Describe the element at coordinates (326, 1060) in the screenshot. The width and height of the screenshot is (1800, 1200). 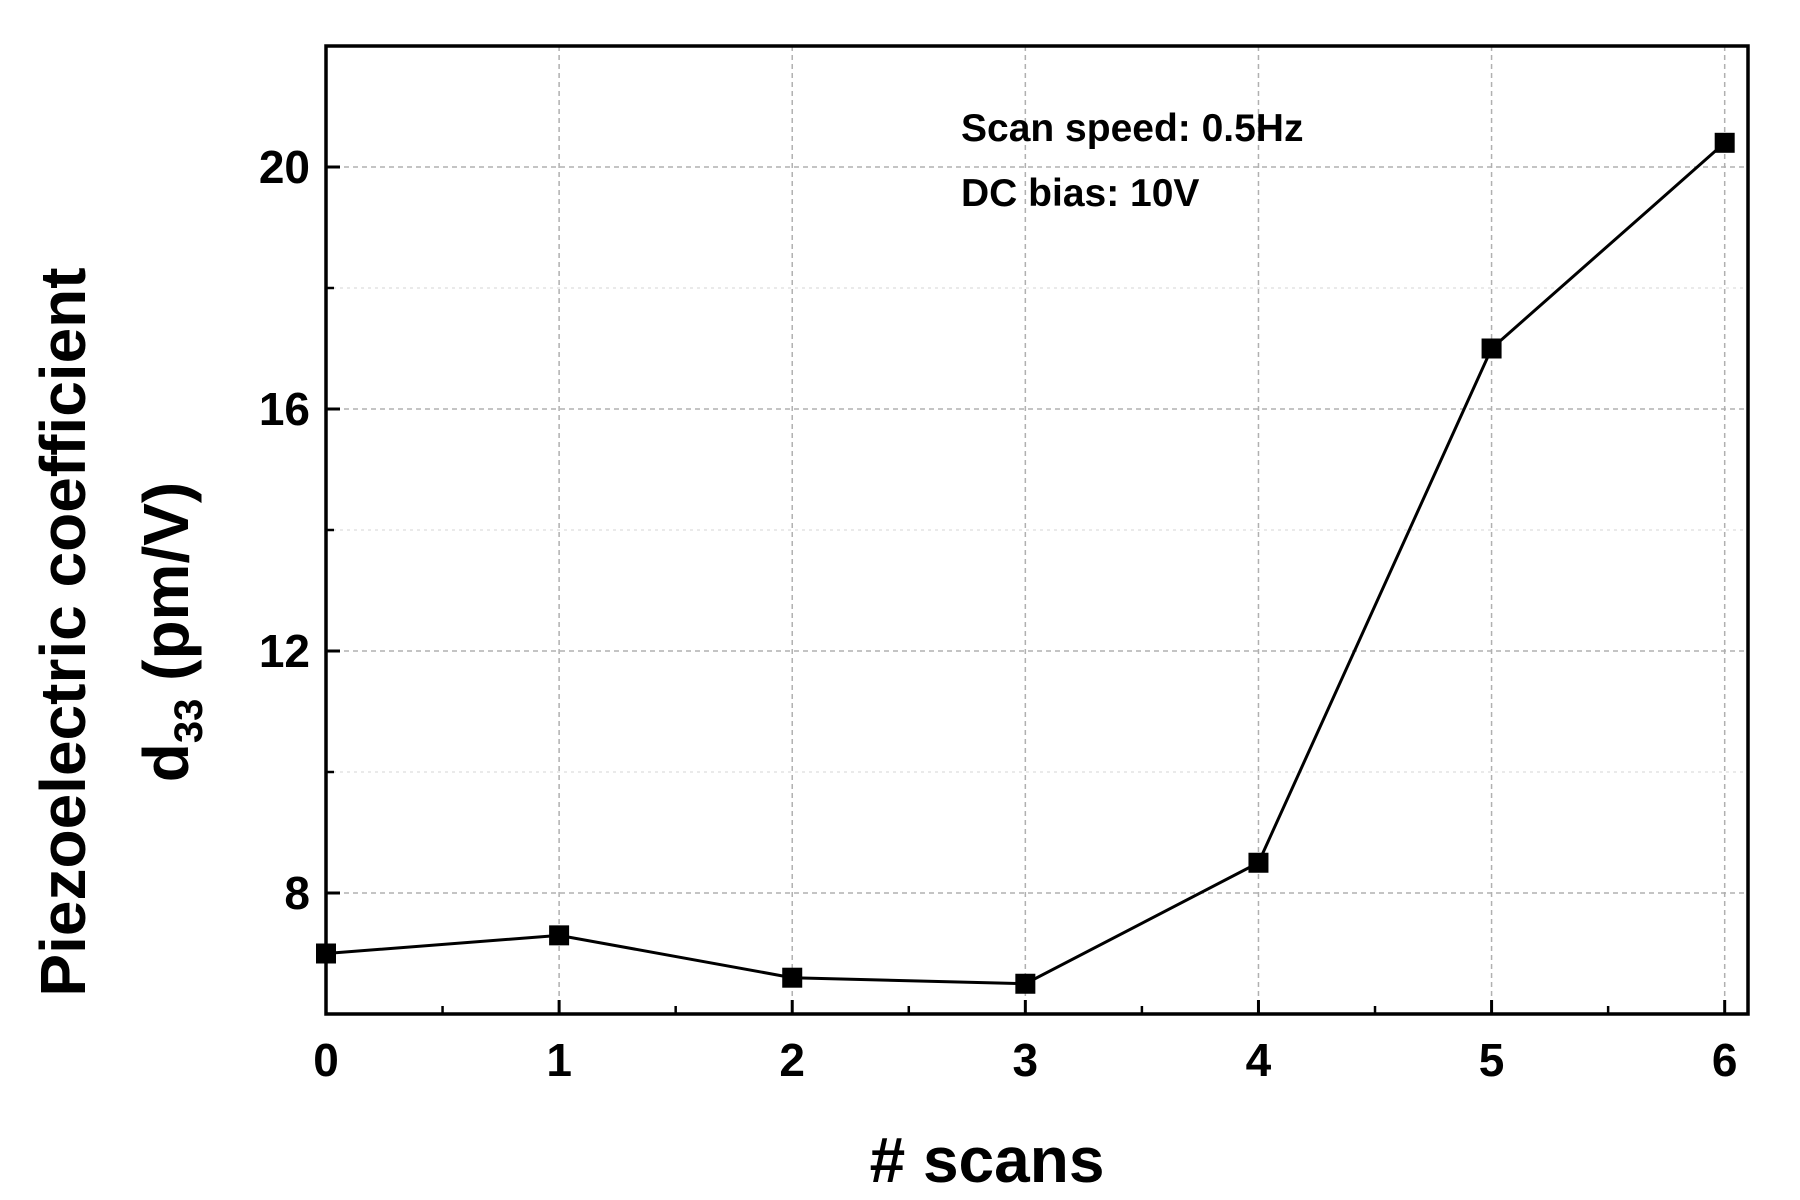
I see `x-tick-label: 0` at that location.